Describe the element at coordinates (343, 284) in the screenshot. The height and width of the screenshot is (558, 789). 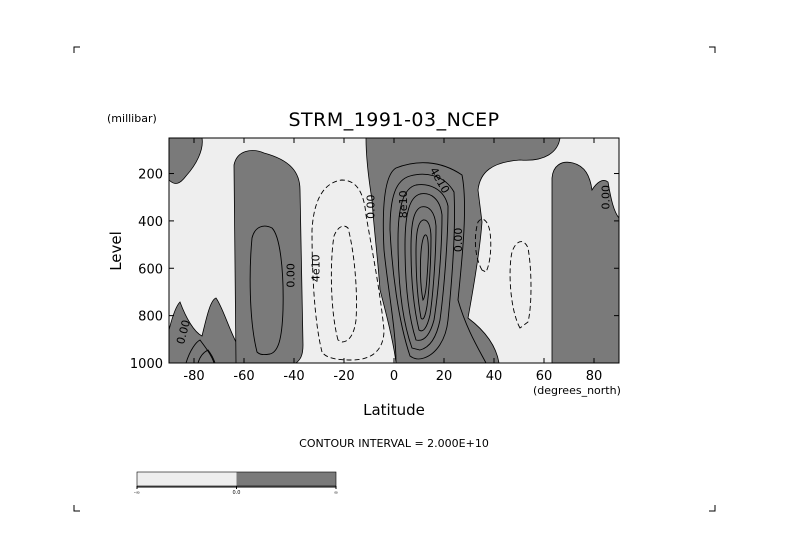
I see `contour-neg-4e10` at that location.